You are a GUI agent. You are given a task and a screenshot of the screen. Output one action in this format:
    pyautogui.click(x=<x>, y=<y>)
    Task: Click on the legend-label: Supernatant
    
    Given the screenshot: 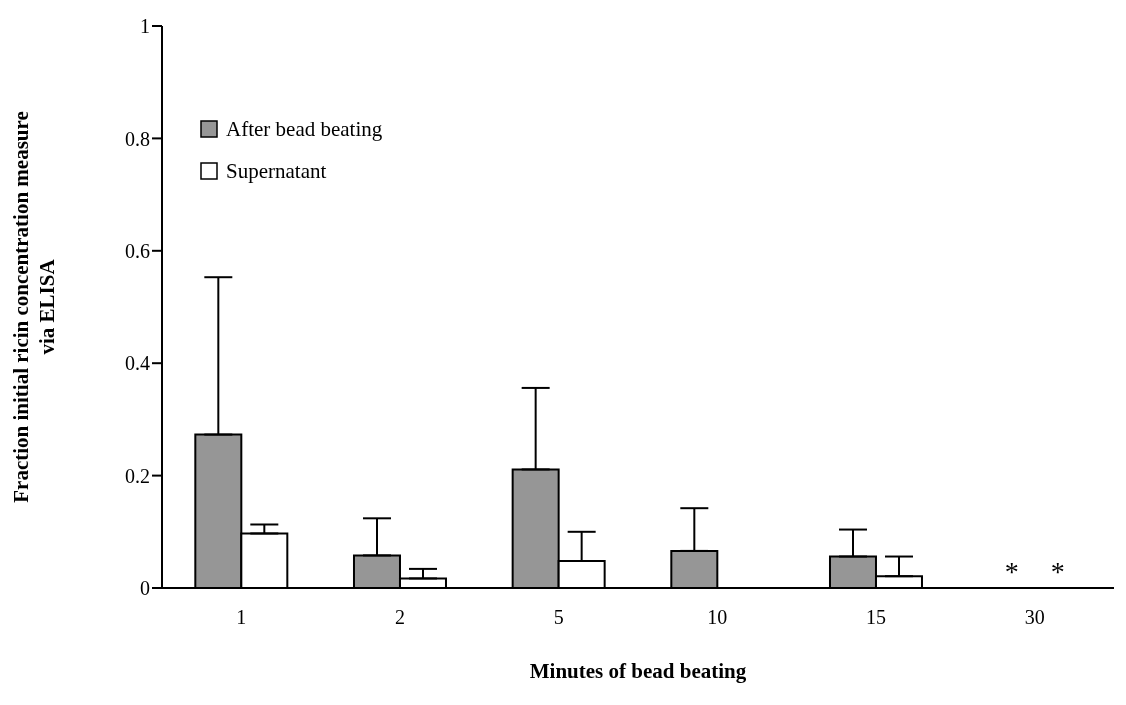 What is the action you would take?
    pyautogui.click(x=276, y=171)
    